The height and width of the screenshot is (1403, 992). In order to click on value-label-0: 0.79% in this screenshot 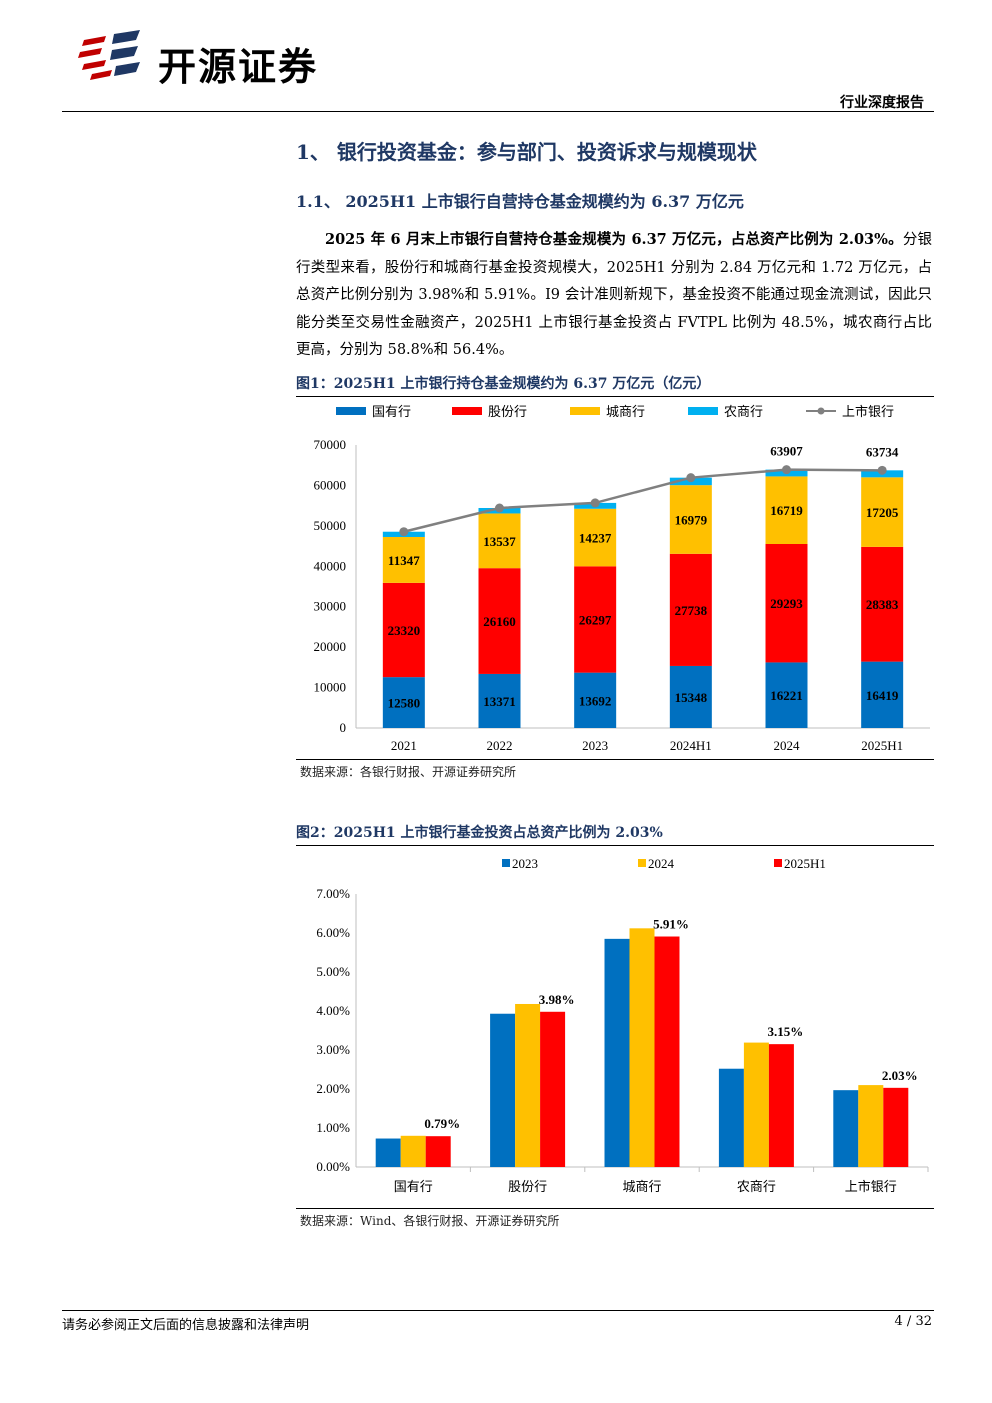, I will do `click(442, 1123)`.